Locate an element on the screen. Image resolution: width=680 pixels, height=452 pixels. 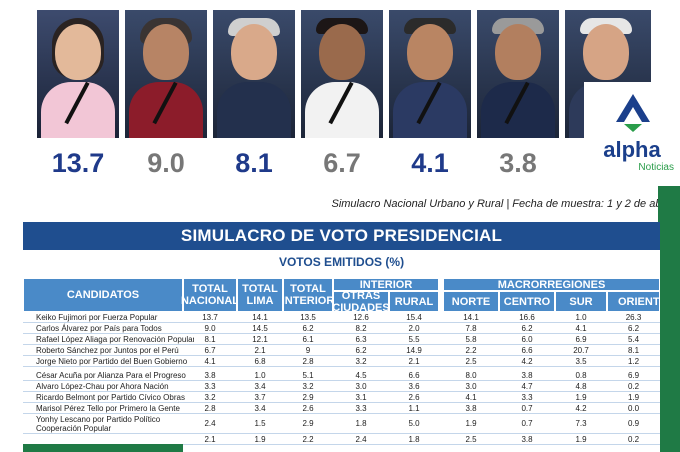
table-cell: 4.8 is located at coordinates (581, 386).